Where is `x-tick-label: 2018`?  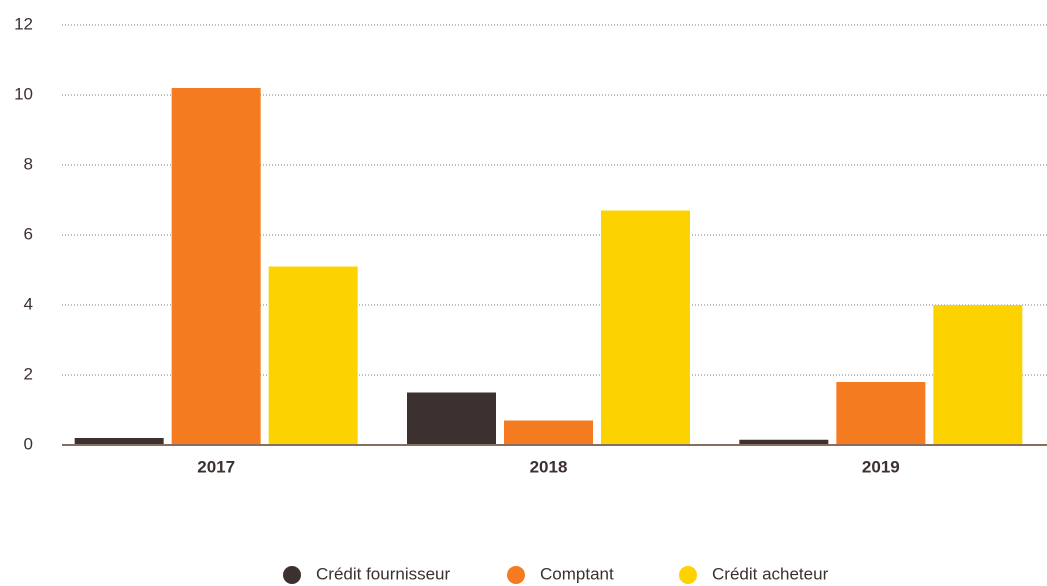 x-tick-label: 2018 is located at coordinates (549, 466).